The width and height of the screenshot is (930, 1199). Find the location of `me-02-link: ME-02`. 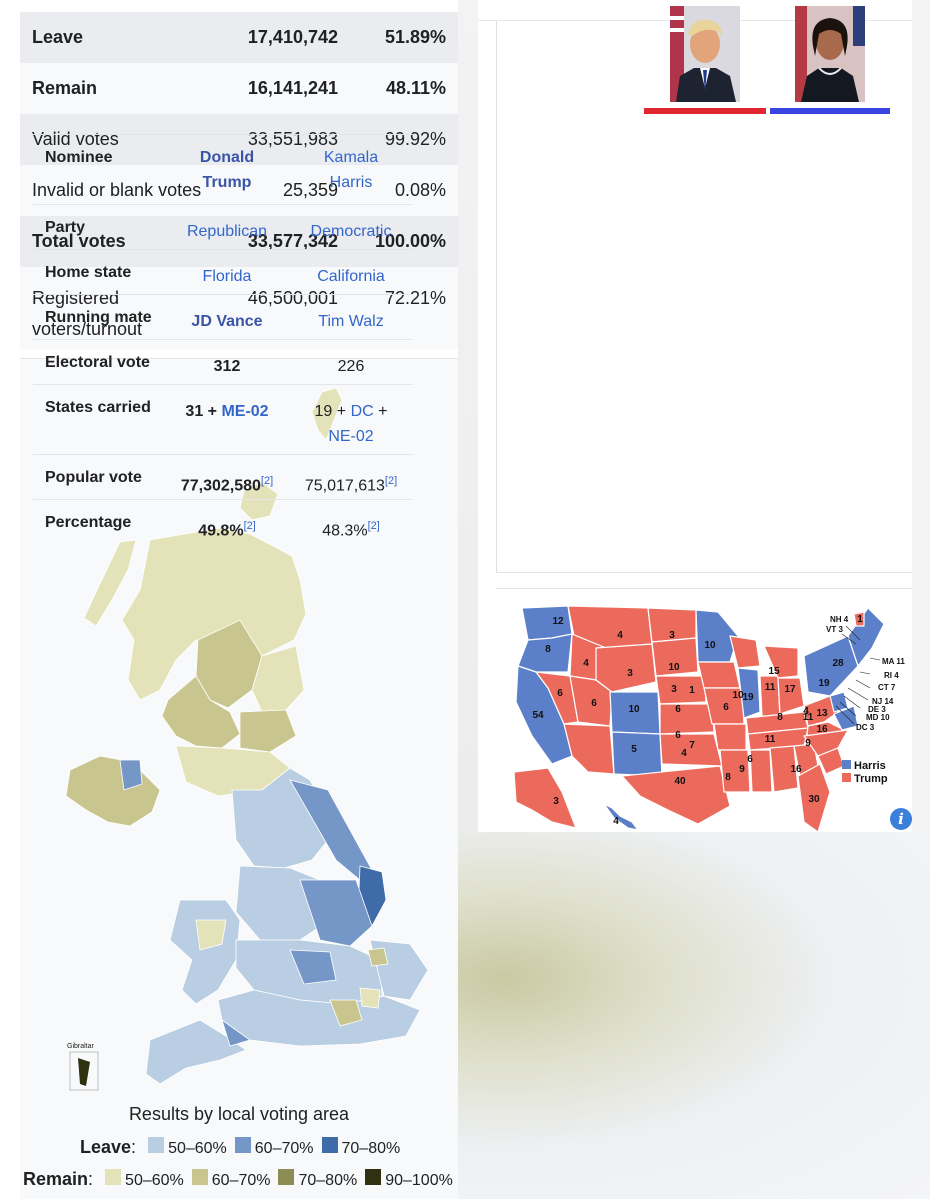

me-02-link: ME-02 is located at coordinates (245, 411).